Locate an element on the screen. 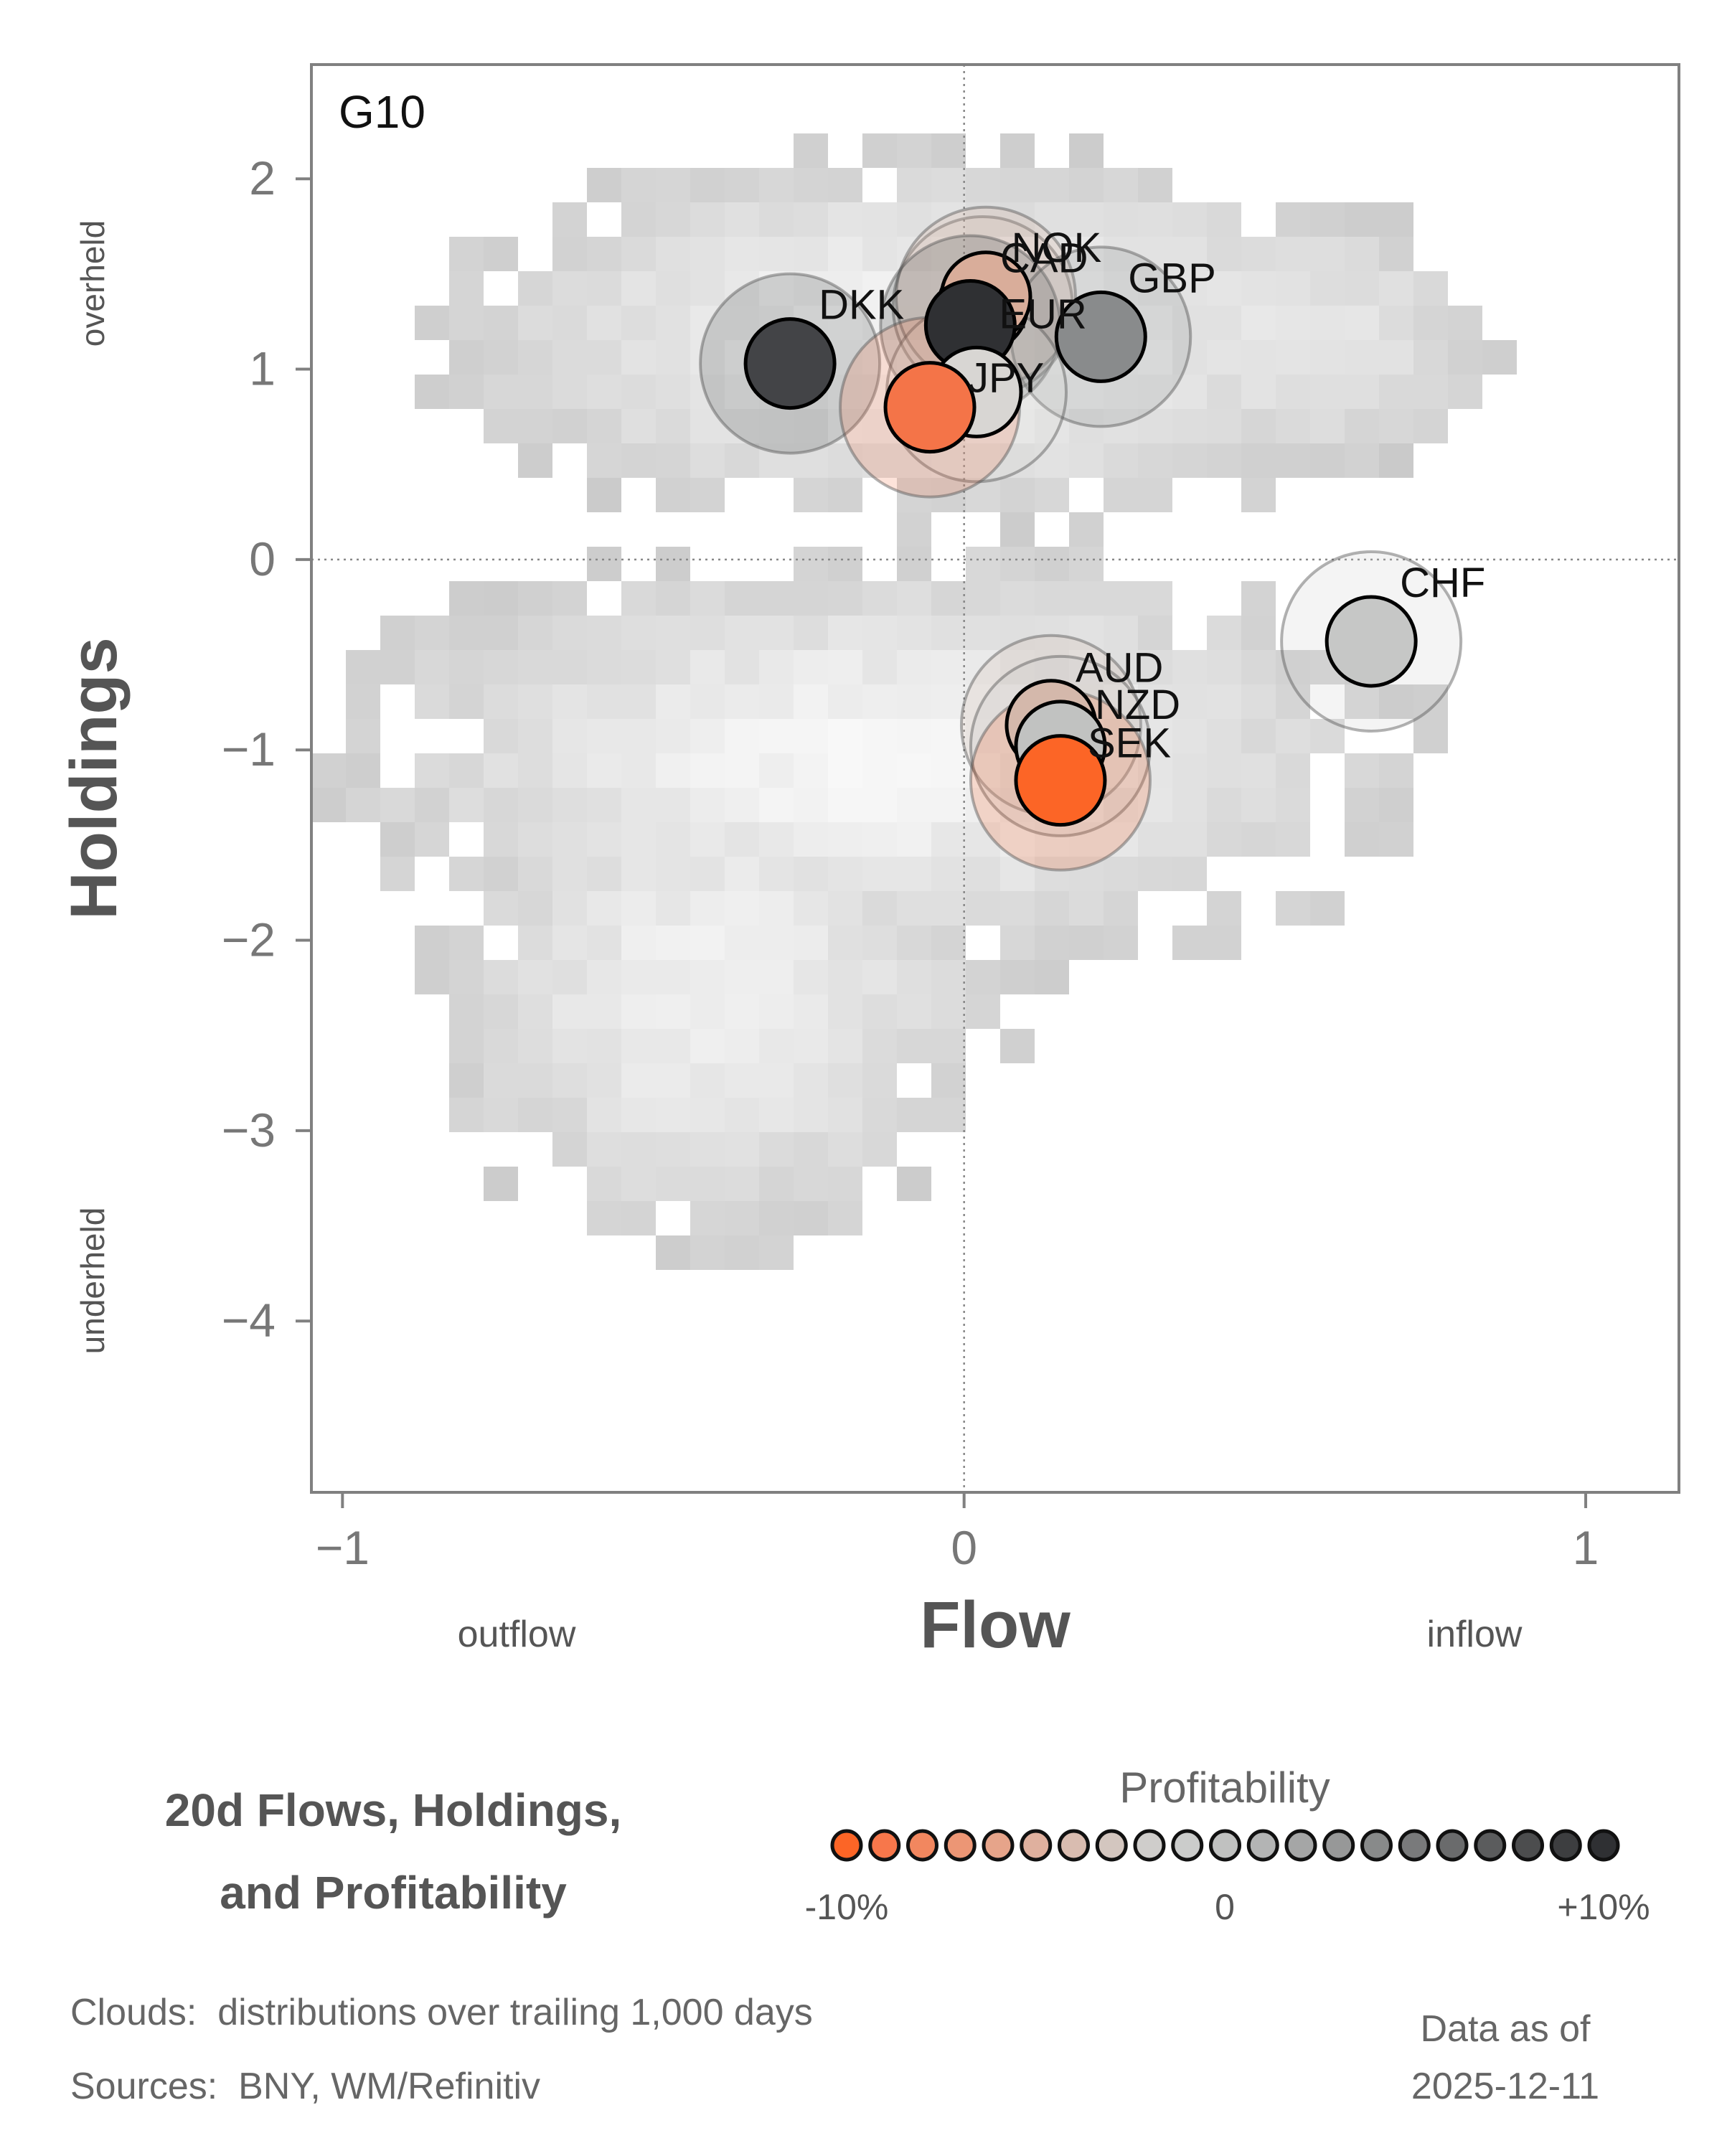  point-label: AUD is located at coordinates (1120, 668).